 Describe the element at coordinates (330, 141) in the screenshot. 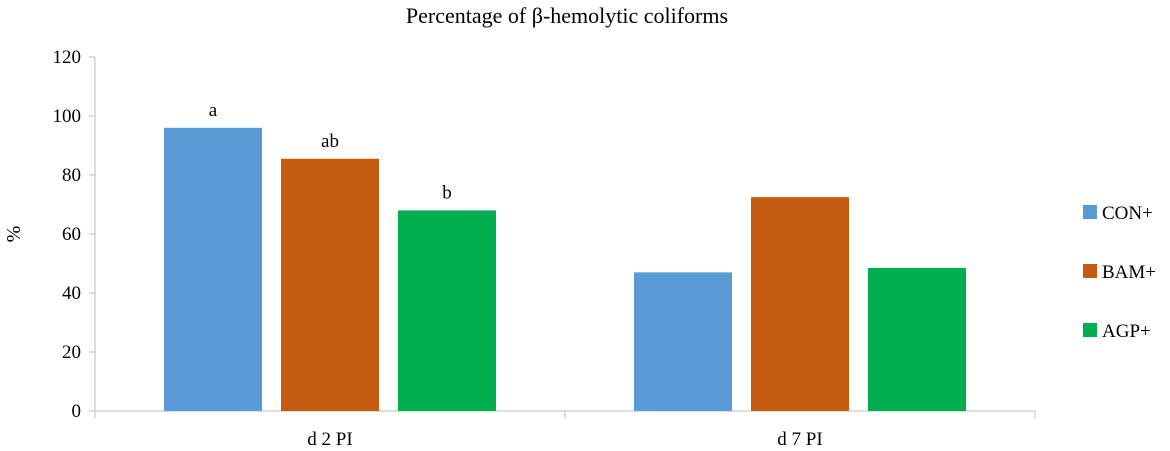

I see `significance-label: ab` at that location.